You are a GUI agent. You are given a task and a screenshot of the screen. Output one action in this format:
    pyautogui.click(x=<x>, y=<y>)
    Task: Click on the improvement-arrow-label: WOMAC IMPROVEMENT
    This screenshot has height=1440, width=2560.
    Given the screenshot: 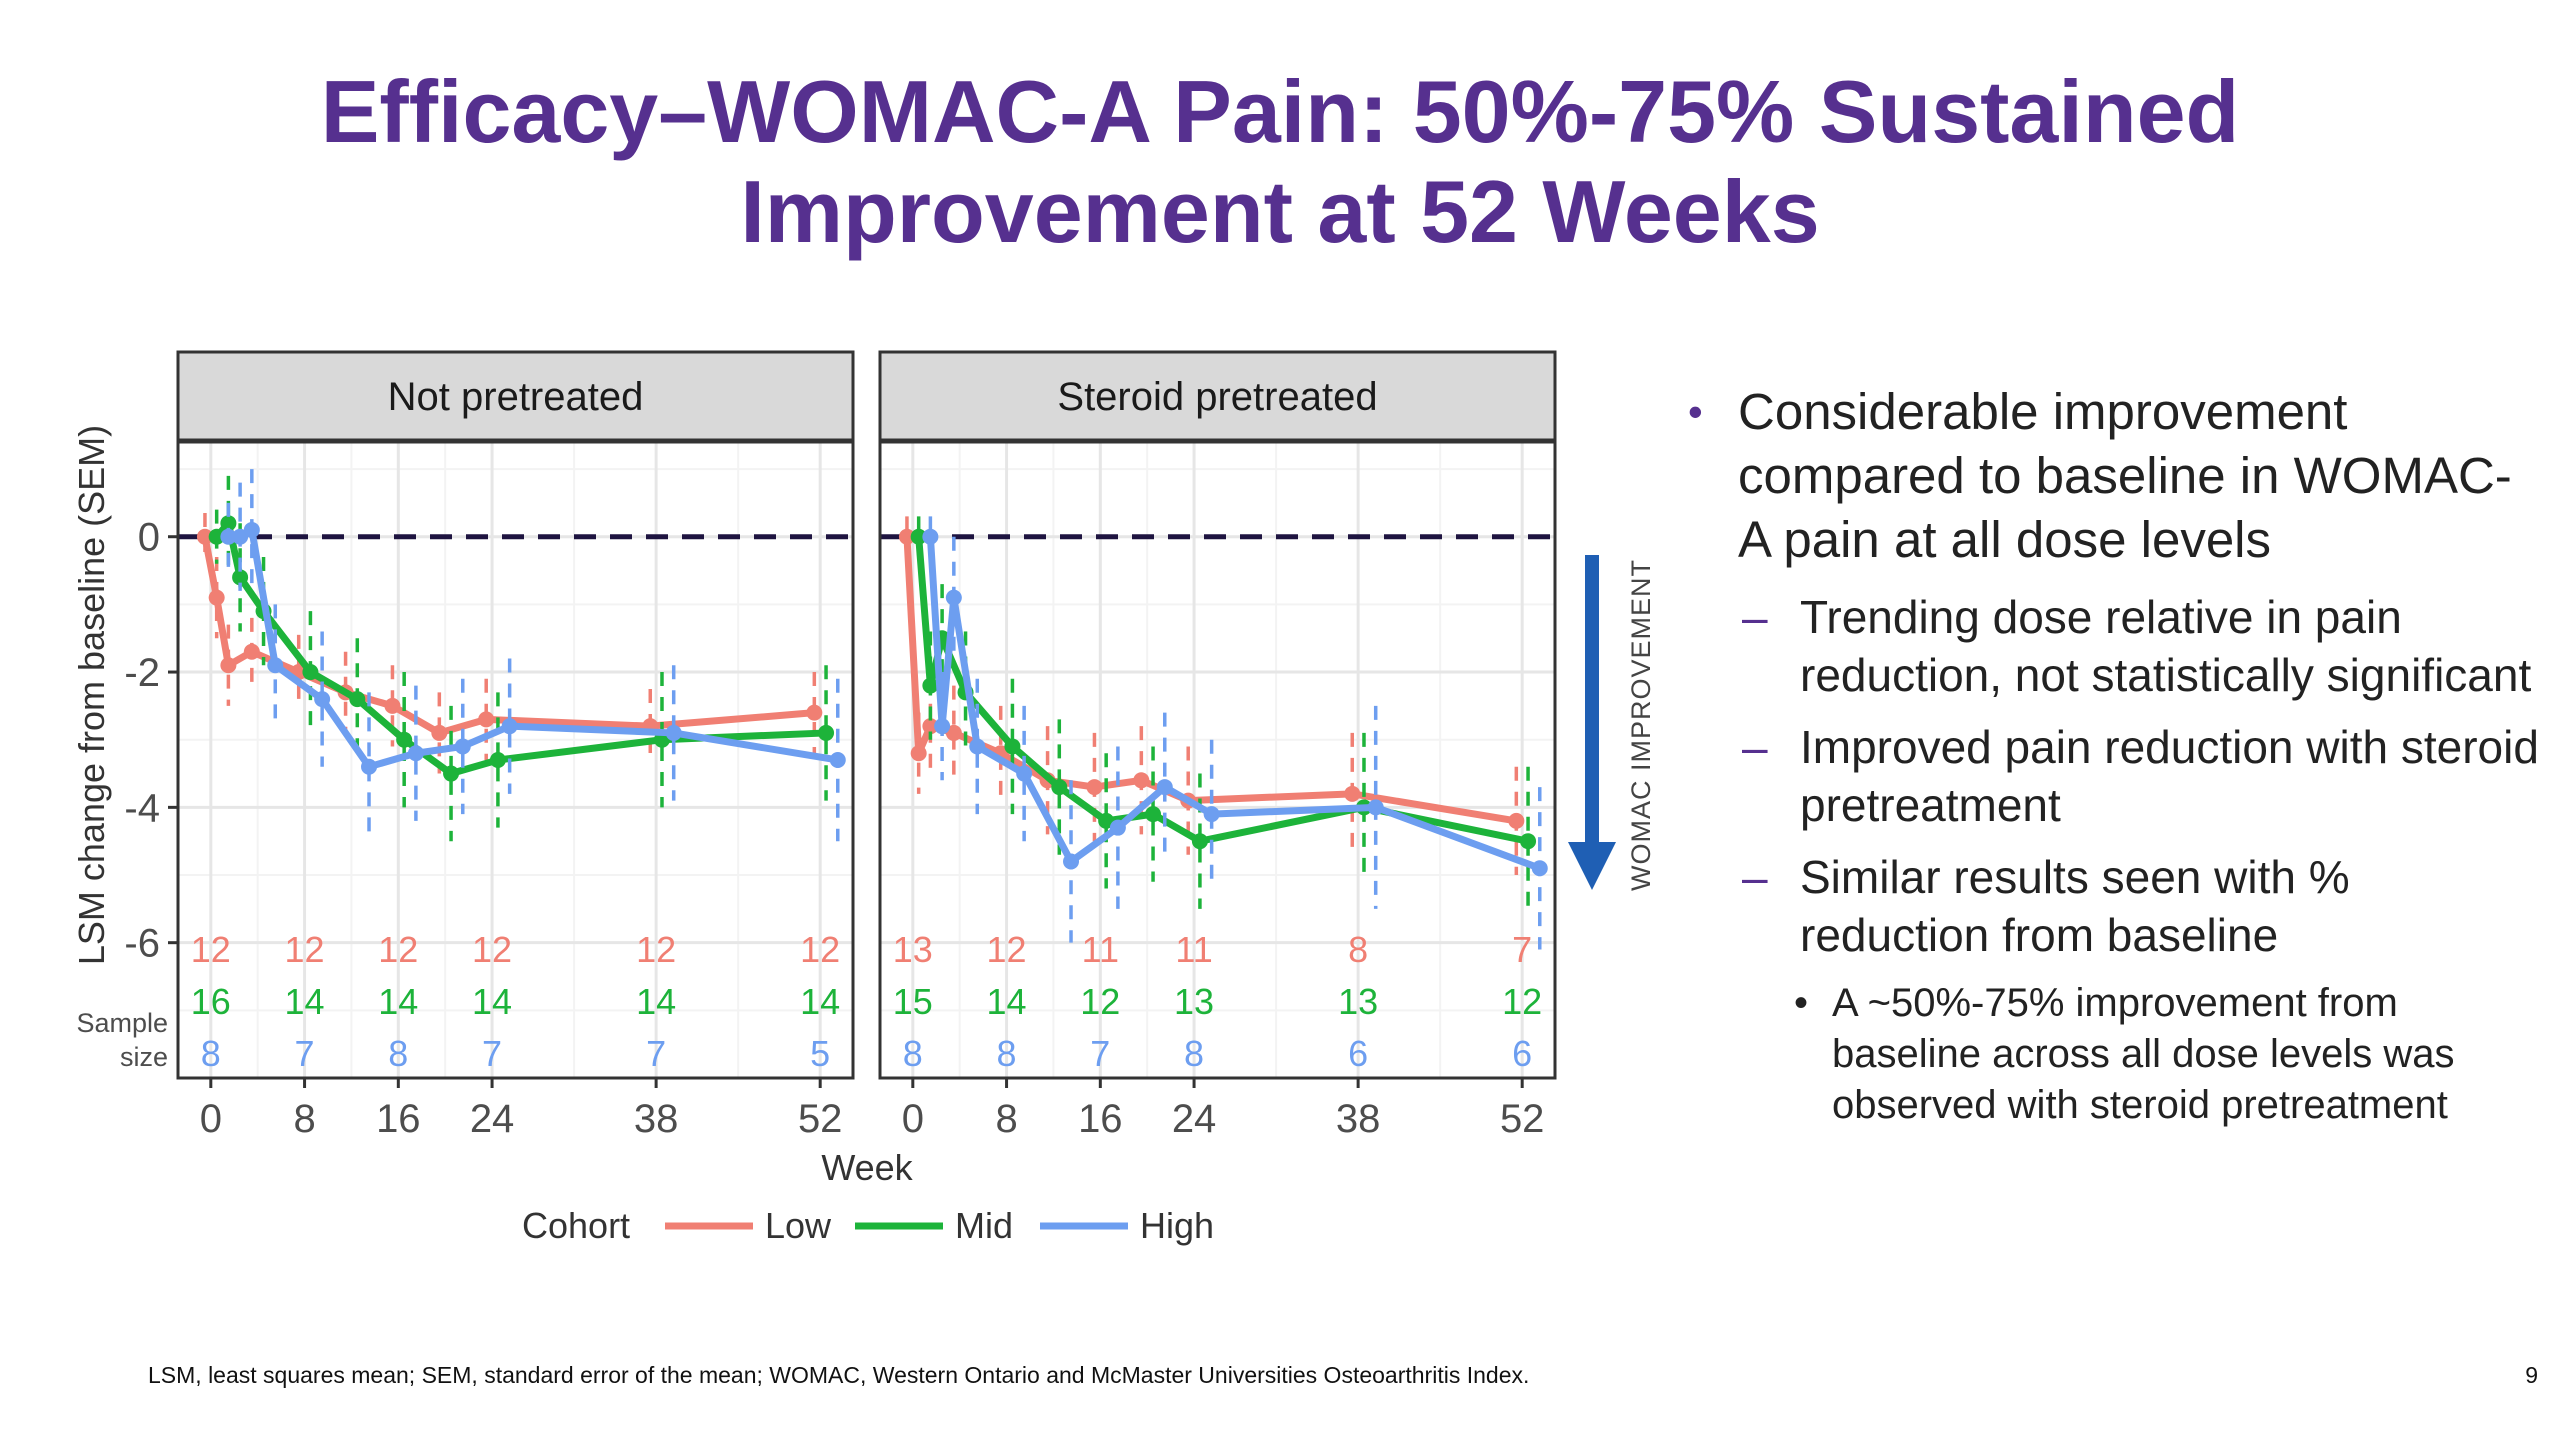 What is the action you would take?
    pyautogui.click(x=1641, y=725)
    